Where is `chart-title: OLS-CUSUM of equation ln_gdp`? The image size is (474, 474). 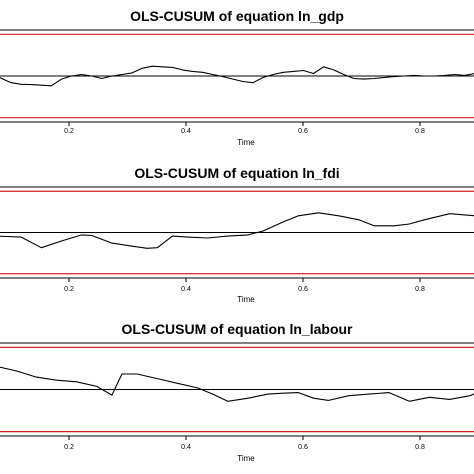 chart-title: OLS-CUSUM of equation ln_gdp is located at coordinates (237, 16).